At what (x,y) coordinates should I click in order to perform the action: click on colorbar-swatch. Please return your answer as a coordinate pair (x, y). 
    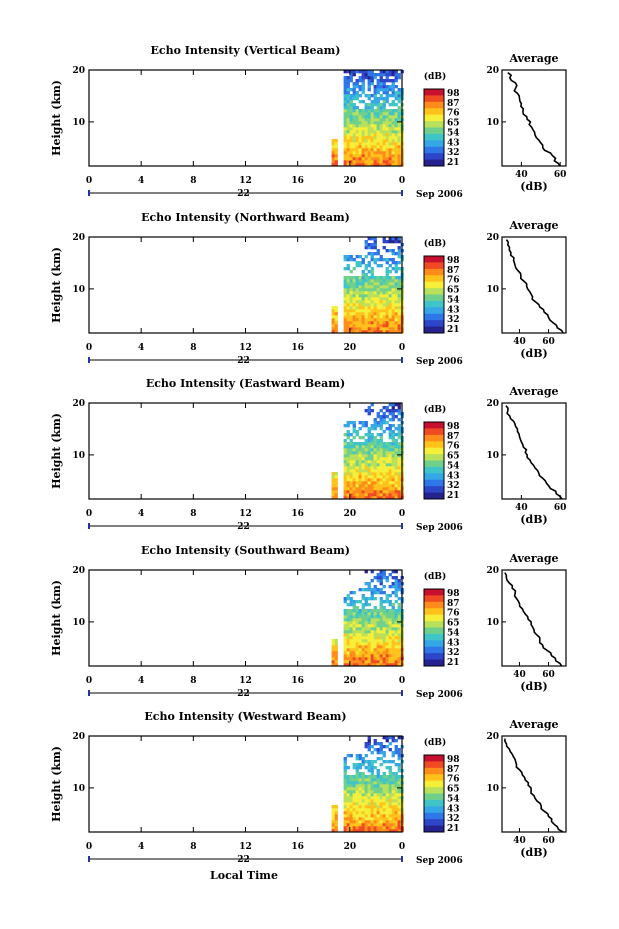
    Looking at the image, I should click on (434, 496).